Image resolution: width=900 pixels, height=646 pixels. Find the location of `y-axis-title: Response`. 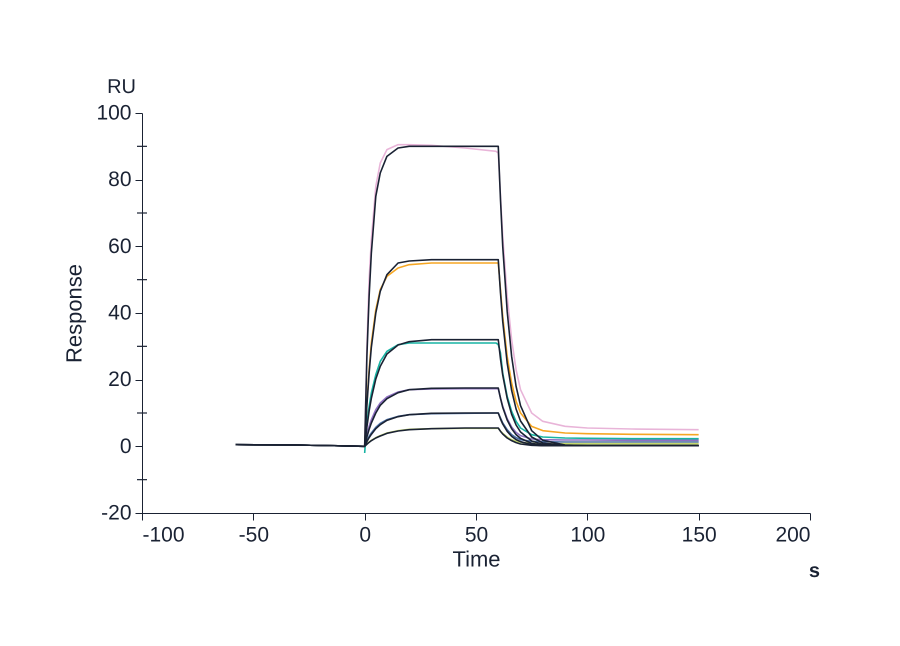

y-axis-title: Response is located at coordinates (73, 314).